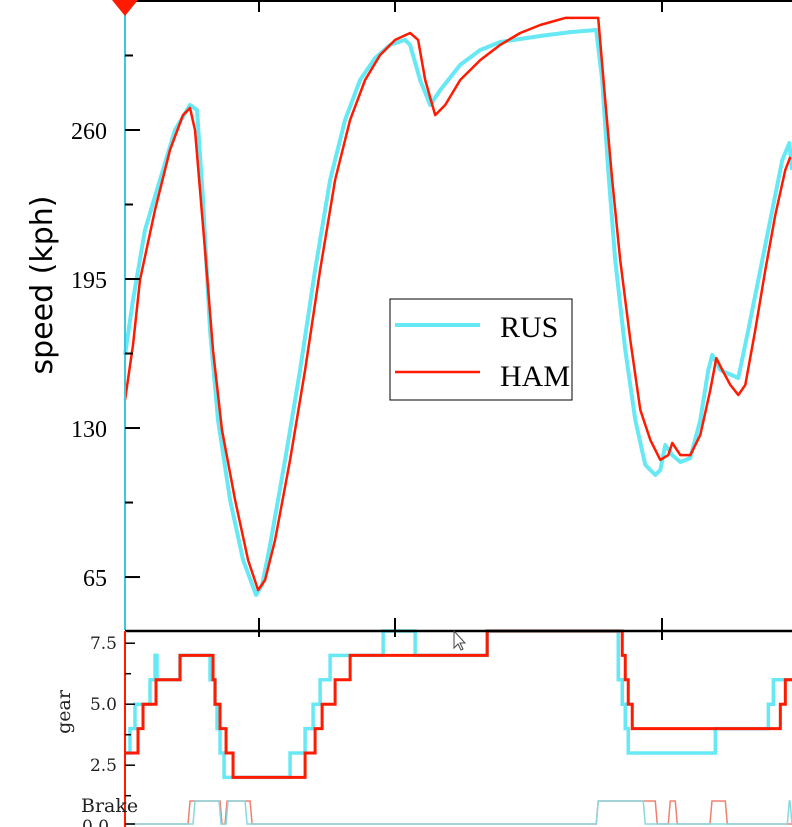 The image size is (792, 827). Describe the element at coordinates (95, 579) in the screenshot. I see `speed-y-tick-label: 65` at that location.